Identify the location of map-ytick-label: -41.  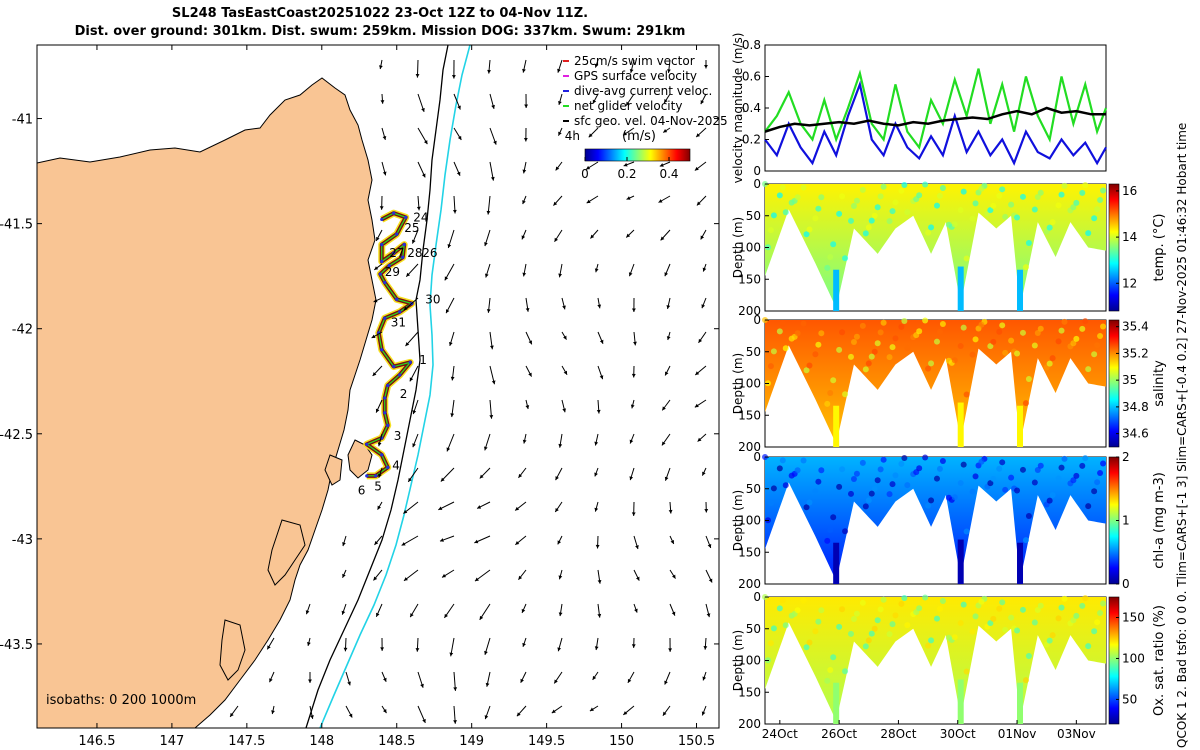
(22, 120).